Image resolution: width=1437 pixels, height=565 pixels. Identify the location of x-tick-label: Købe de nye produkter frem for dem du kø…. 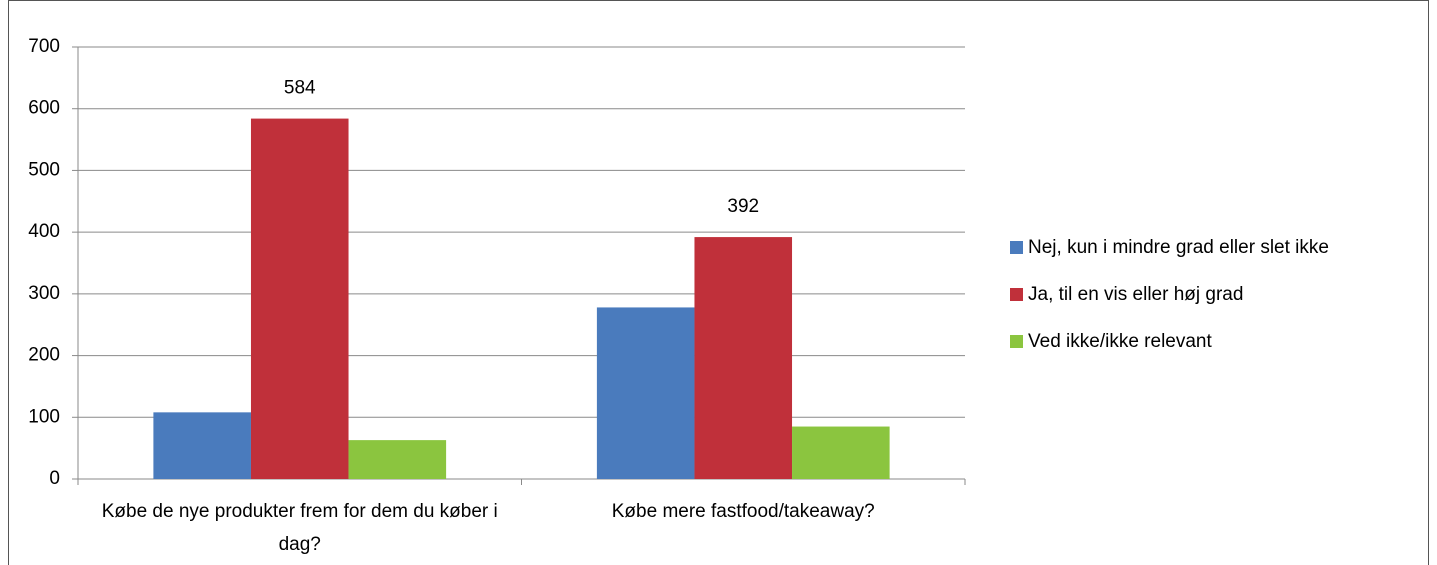
(299, 528).